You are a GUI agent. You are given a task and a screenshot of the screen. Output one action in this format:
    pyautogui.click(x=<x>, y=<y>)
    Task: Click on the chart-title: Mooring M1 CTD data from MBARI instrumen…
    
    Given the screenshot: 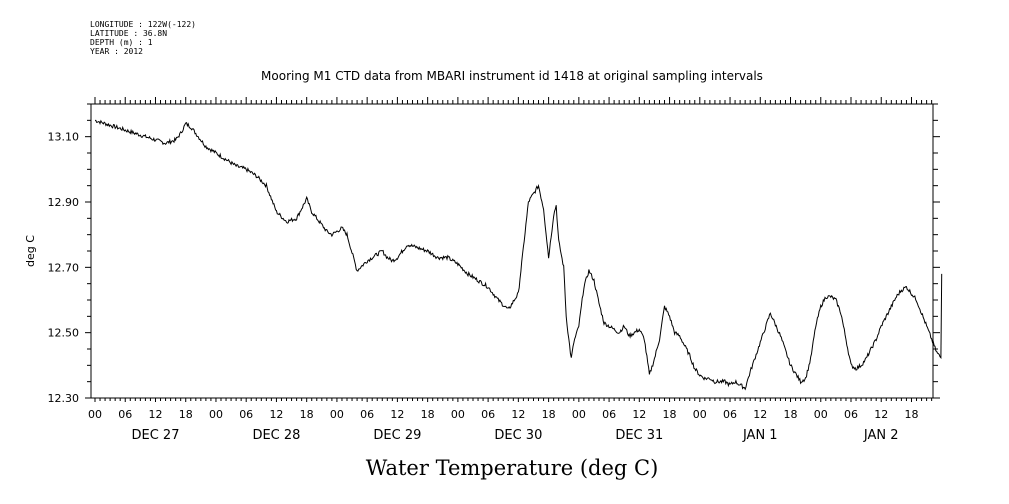 What is the action you would take?
    pyautogui.click(x=512, y=76)
    